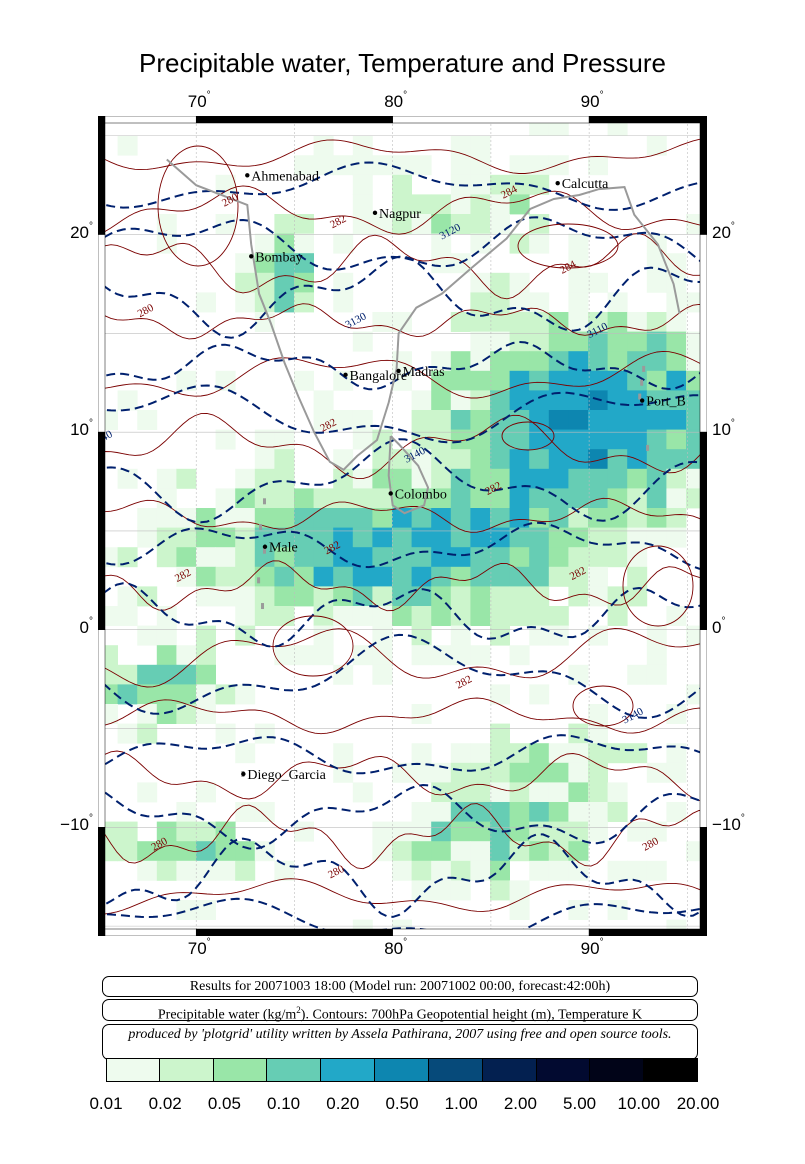  I want to click on city-label: Diego_Garcia, so click(286, 775).